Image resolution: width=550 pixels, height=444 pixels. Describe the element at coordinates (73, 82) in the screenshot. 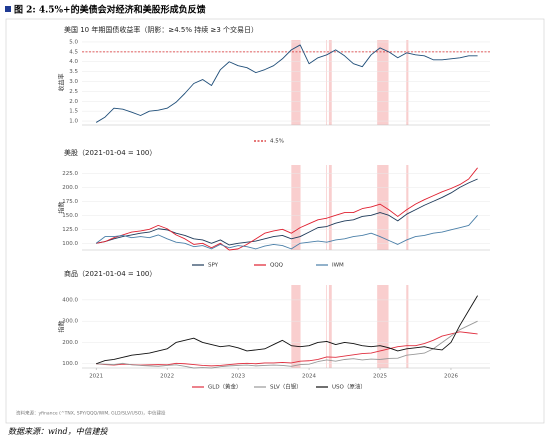

I see `y-tick-label: 3.0` at that location.